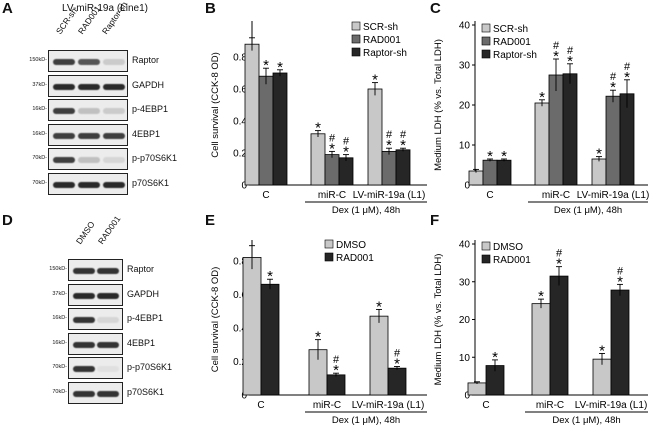 This screenshot has height=430, width=650. What do you see at coordinates (210, 8) in the screenshot?
I see `panel-label-b: B` at bounding box center [210, 8].